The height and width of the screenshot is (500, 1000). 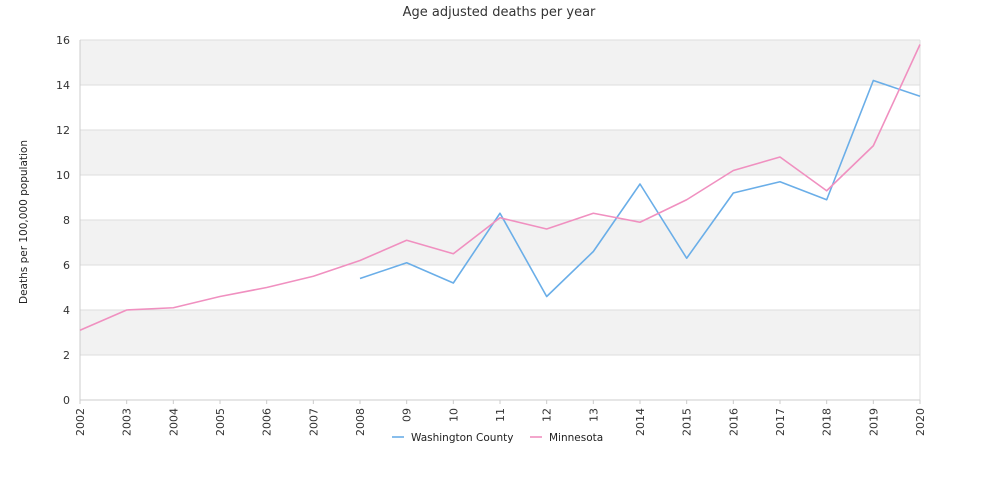 I want to click on legend-label-minnesota: Minnesota, so click(x=576, y=438).